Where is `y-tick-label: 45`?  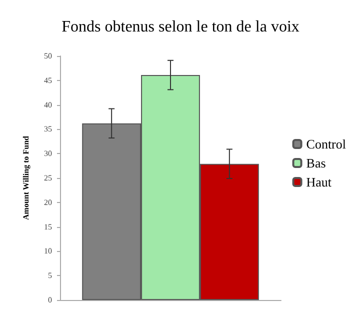
y-tick-label: 45 is located at coordinates (48, 80).